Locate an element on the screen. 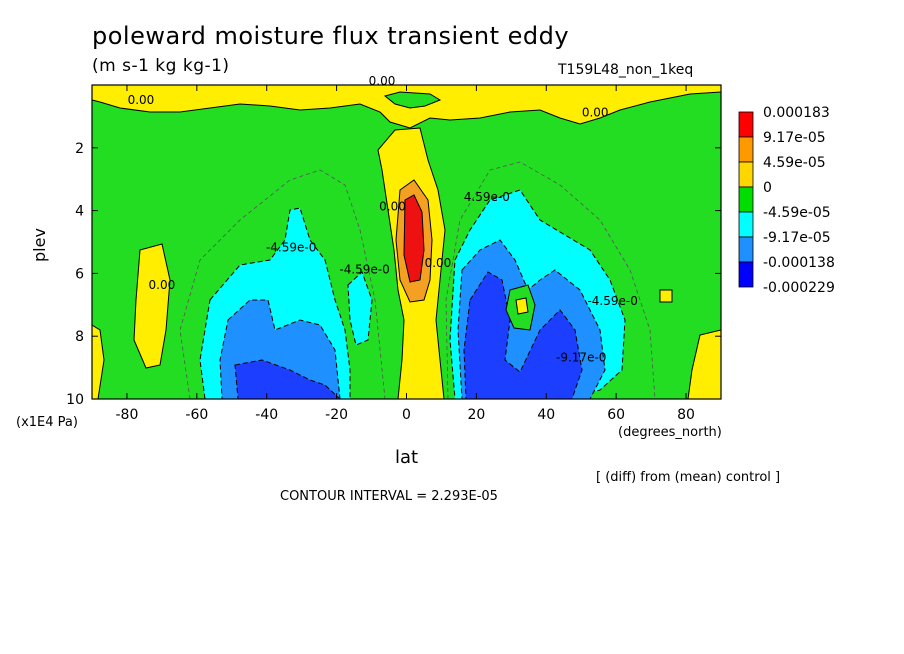 The height and width of the screenshot is (654, 904). colorbar-label: -0.000138 is located at coordinates (799, 263).